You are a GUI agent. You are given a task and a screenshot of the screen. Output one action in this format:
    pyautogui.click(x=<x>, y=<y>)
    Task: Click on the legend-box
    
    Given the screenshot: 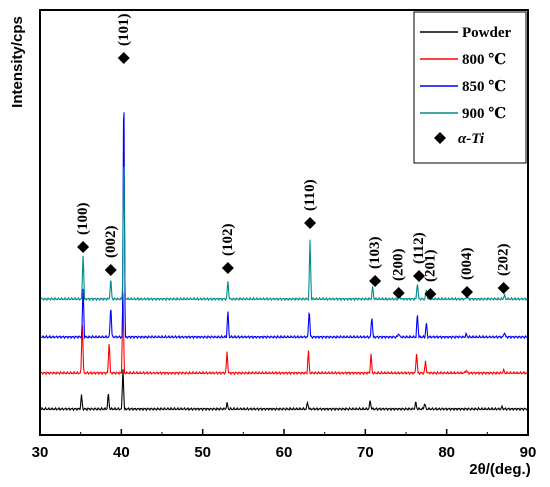 What is the action you would take?
    pyautogui.click(x=470, y=87)
    